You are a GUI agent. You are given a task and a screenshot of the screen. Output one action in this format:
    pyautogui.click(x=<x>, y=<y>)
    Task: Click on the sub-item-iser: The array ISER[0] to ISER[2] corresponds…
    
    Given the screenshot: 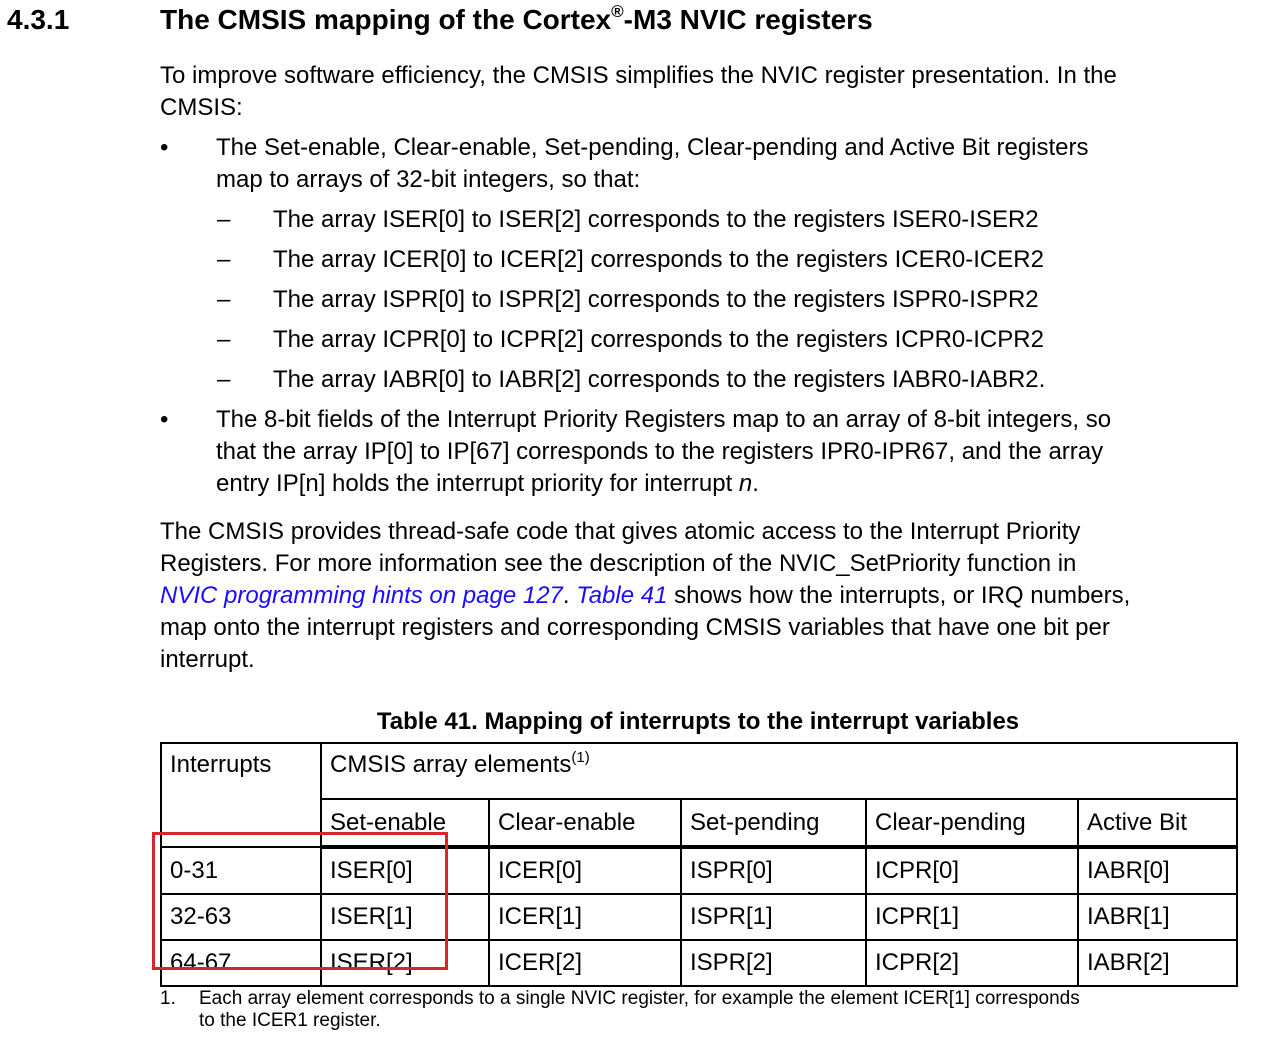 What is the action you would take?
    pyautogui.click(x=656, y=219)
    